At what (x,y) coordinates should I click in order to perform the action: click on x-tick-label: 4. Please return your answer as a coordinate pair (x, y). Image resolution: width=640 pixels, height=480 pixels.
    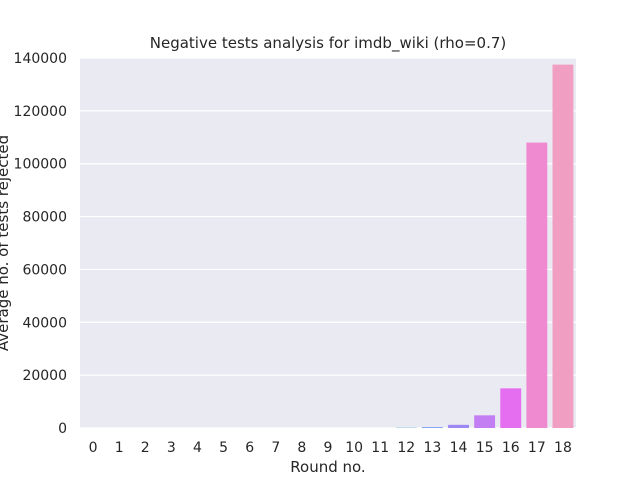
    Looking at the image, I should click on (197, 448).